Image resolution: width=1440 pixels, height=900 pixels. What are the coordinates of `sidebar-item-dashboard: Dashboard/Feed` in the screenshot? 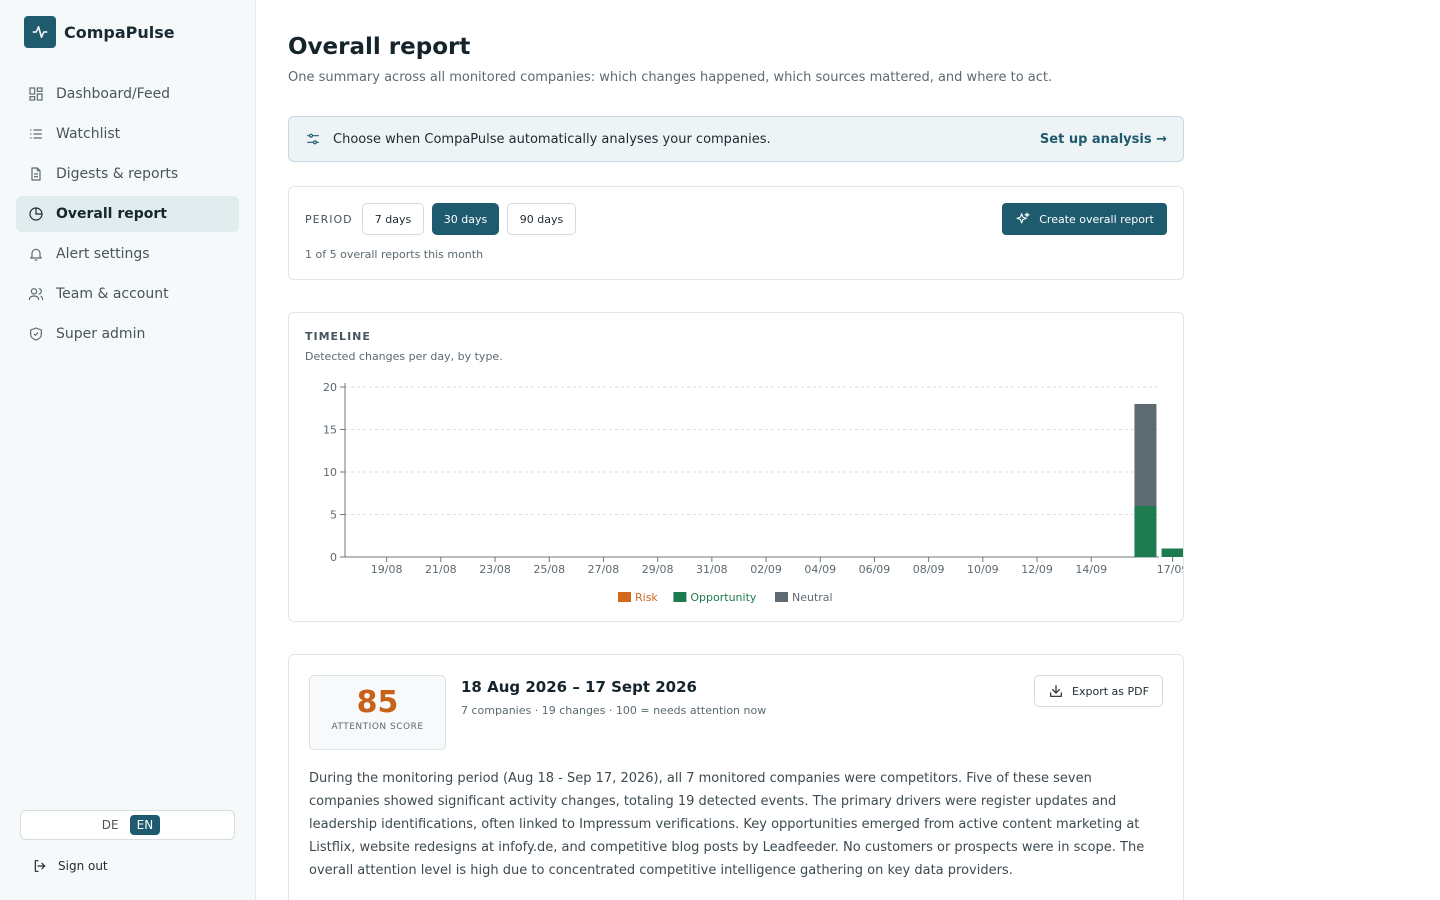 It's located at (127, 94).